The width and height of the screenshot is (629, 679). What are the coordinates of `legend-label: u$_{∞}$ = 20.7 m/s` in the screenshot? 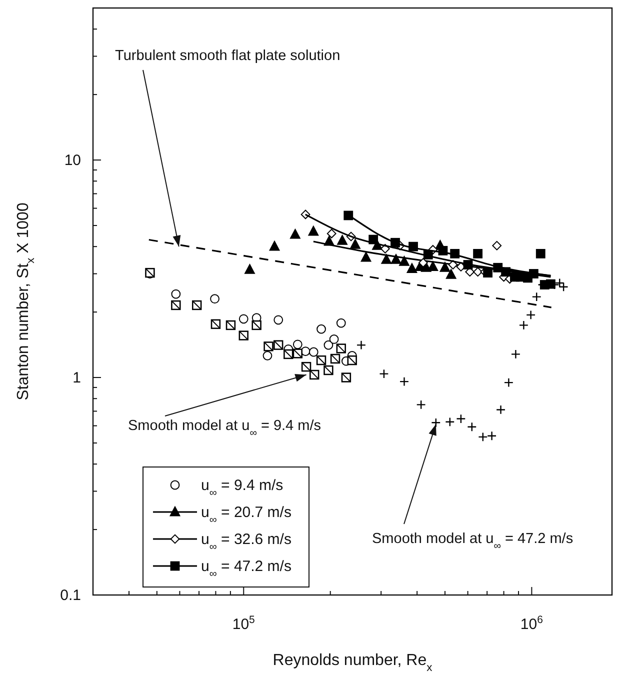 It's located at (246, 515).